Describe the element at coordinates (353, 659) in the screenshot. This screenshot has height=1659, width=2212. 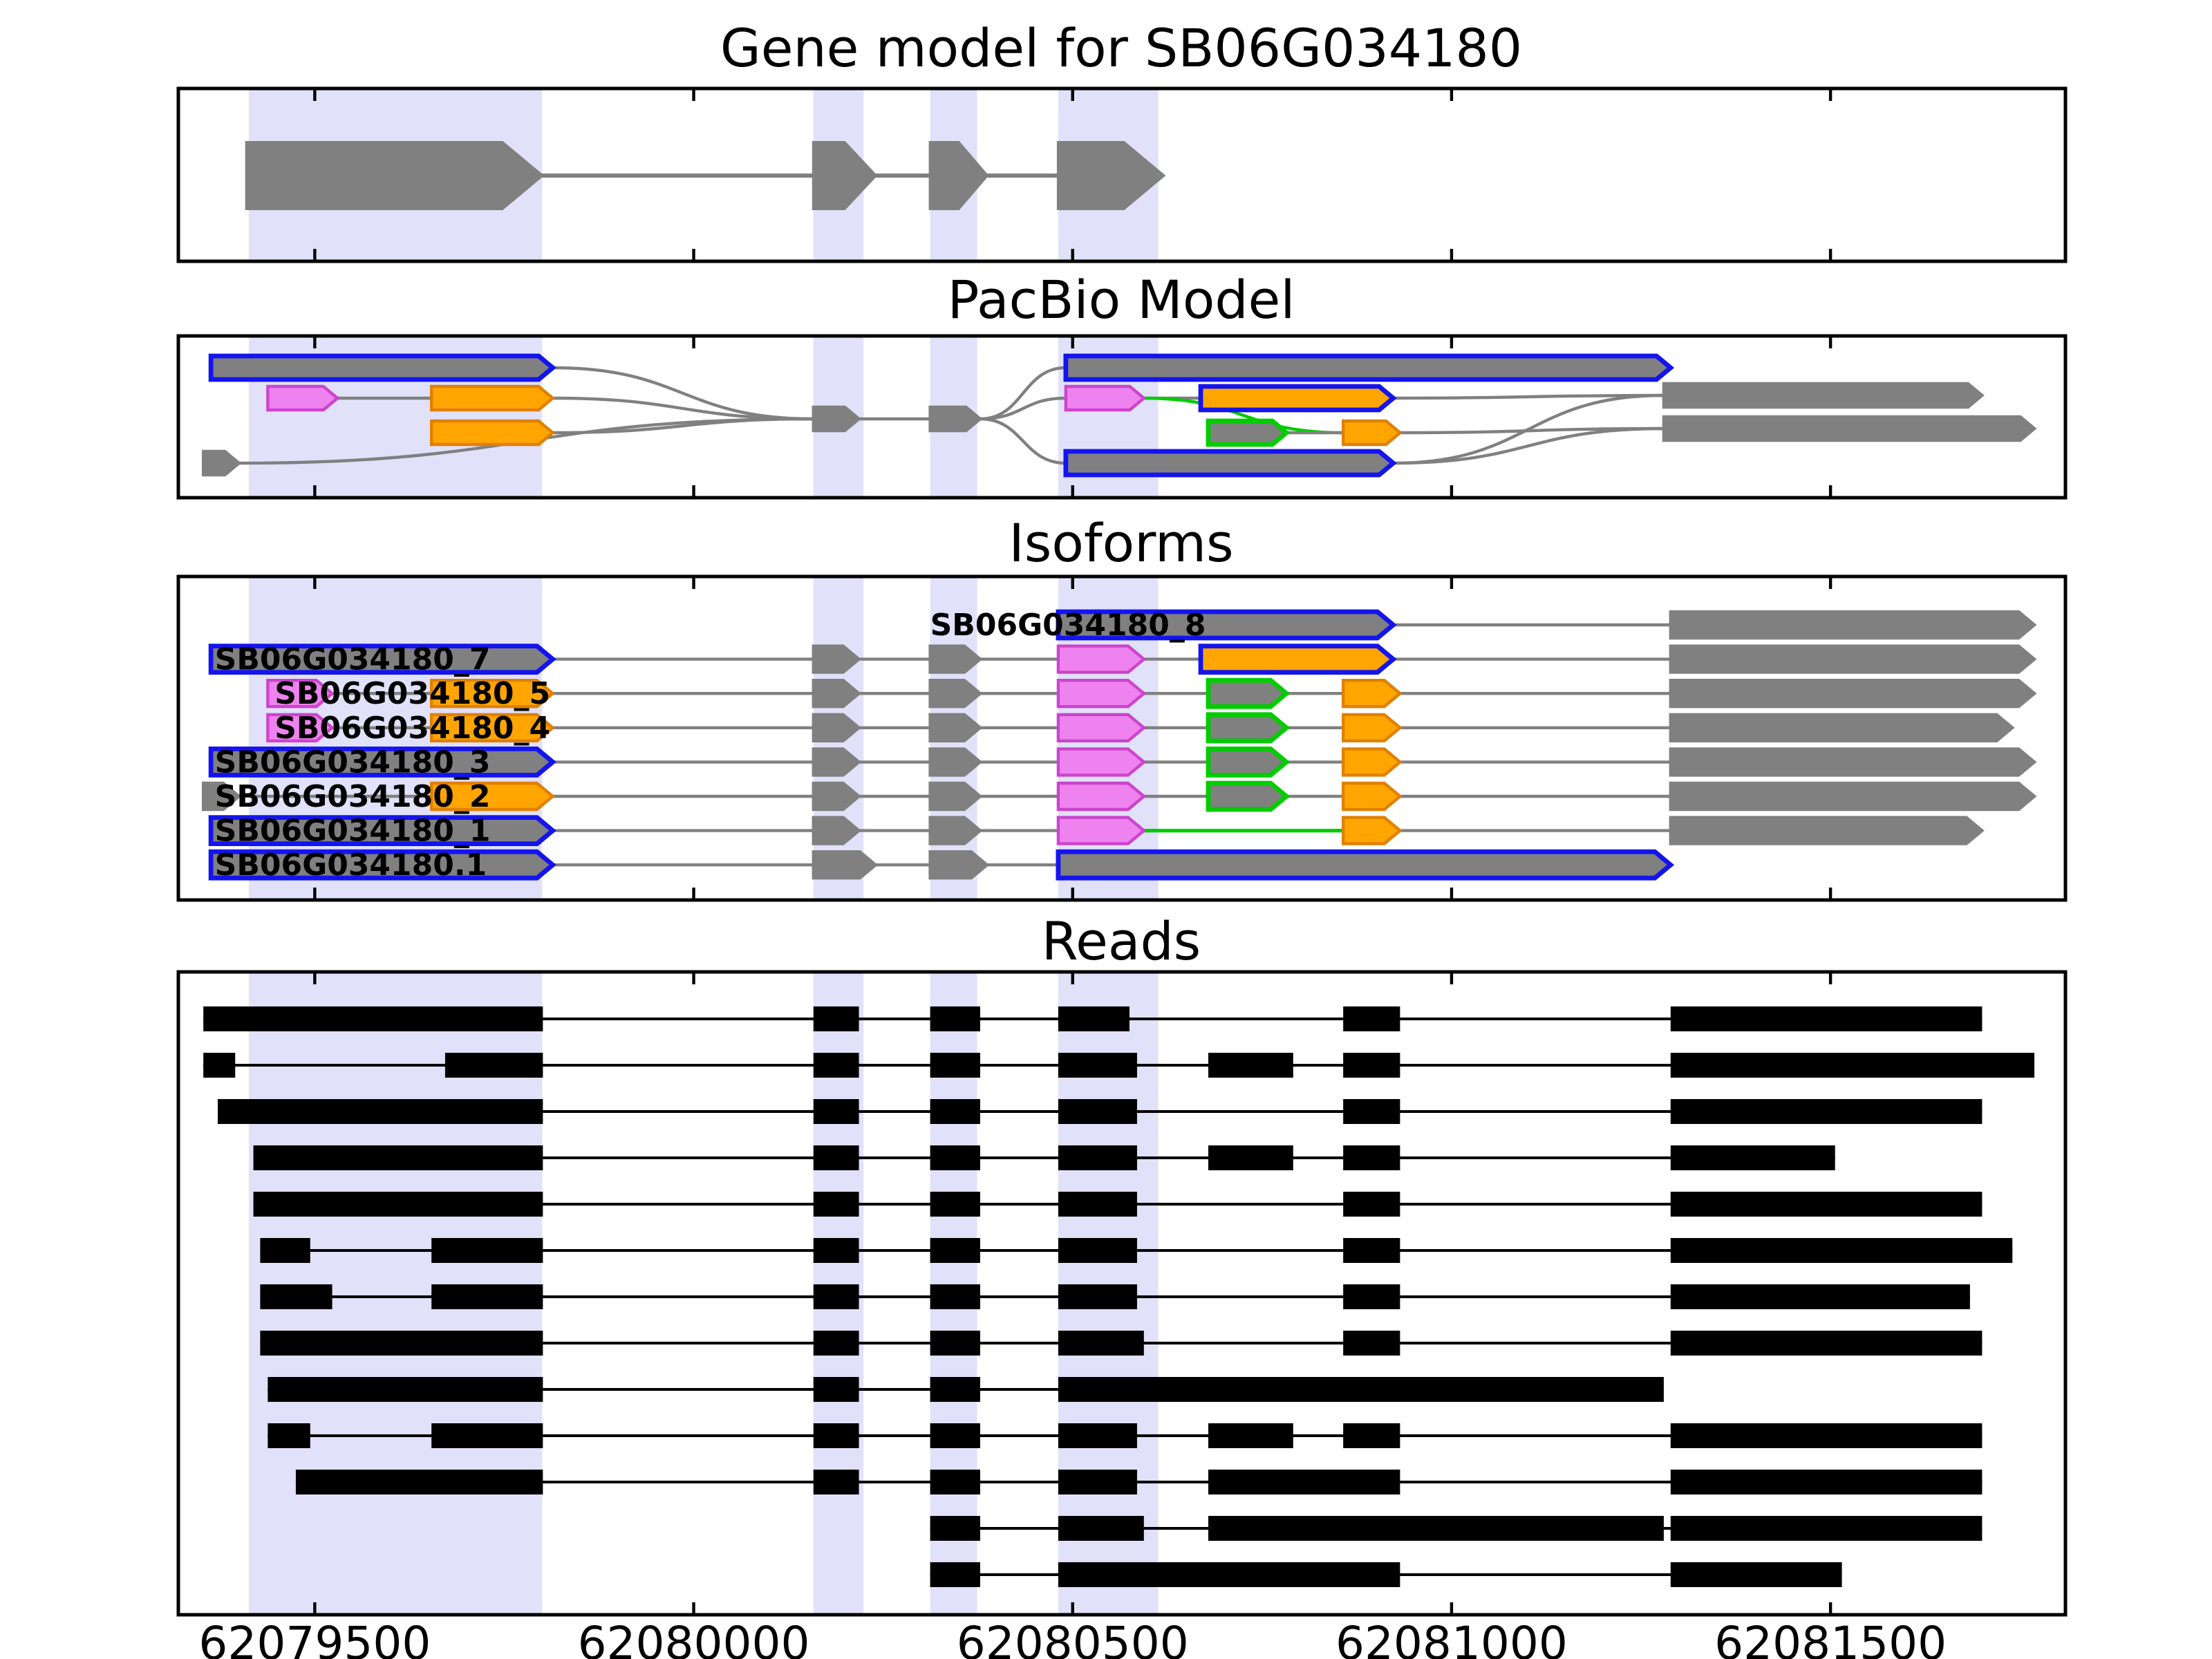
I see `isoform-label: SB06G034180_7` at that location.